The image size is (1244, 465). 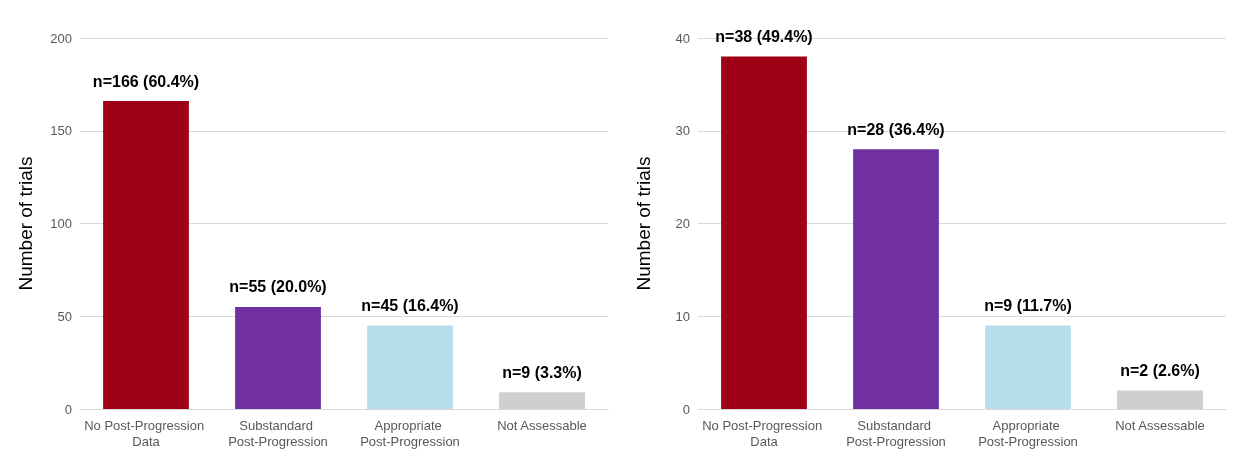 I want to click on data-label: n=2 (2.6%), so click(x=1160, y=370).